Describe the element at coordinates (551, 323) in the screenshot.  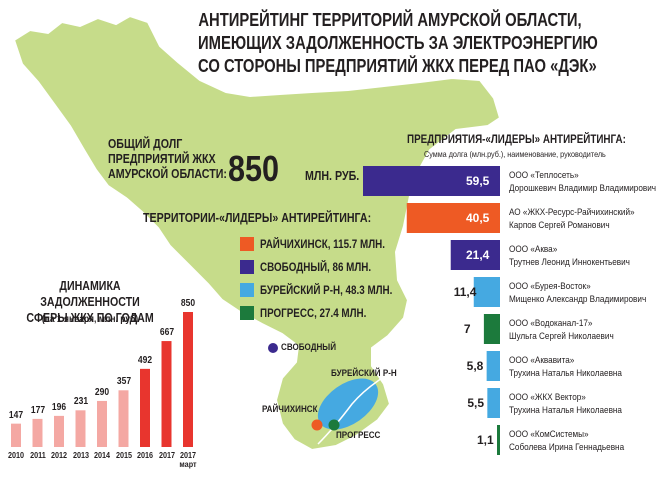
I see `leader-company-name: ООО «Водоканал-17»` at that location.